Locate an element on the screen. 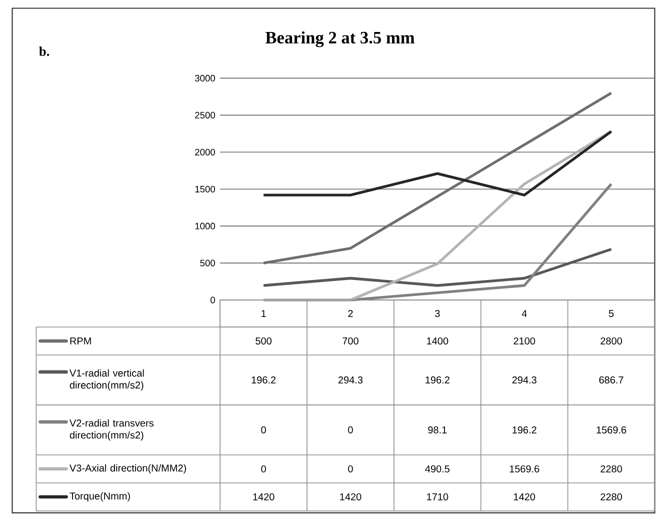 This screenshot has height=515, width=659. data-label: 98.1 is located at coordinates (437, 430).